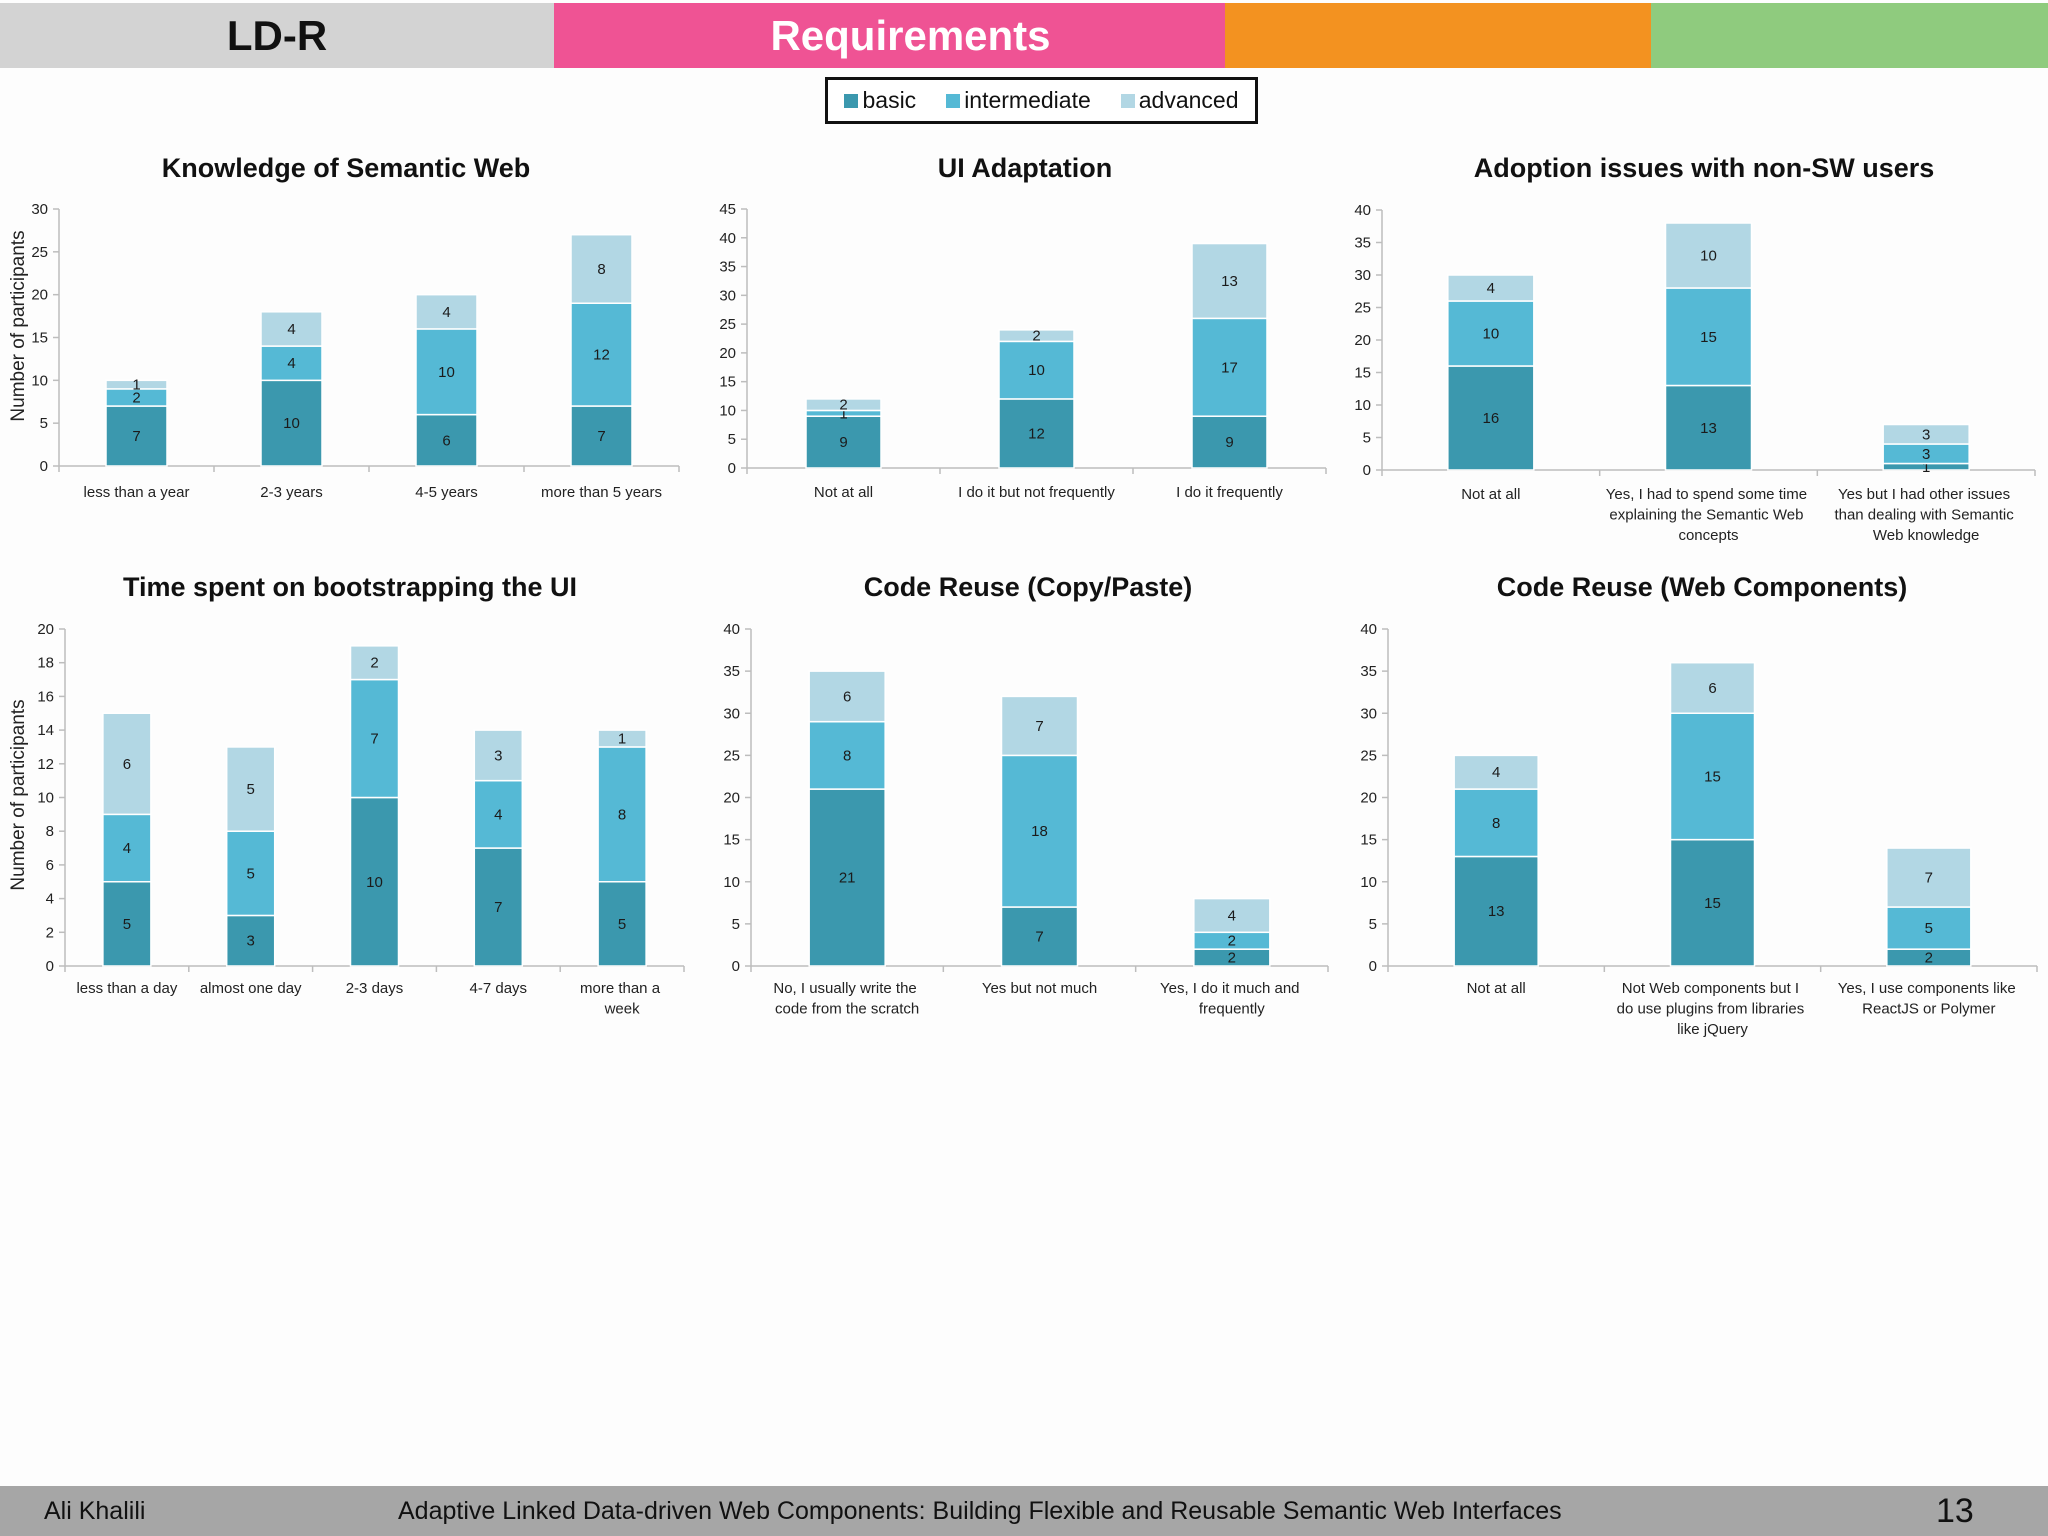  I want to click on bar-stack: 13 8 4, so click(1496, 860).